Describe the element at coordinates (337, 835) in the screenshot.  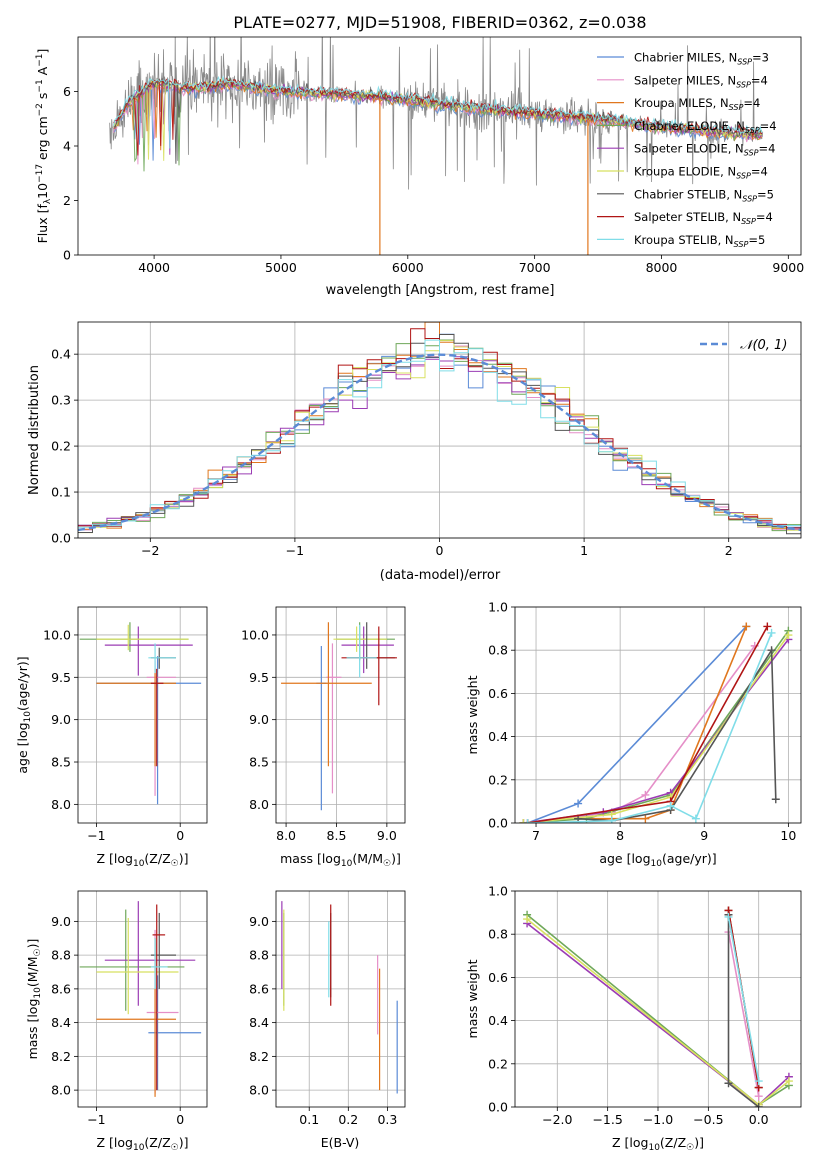
I see `x-tick-label: 8.5` at that location.